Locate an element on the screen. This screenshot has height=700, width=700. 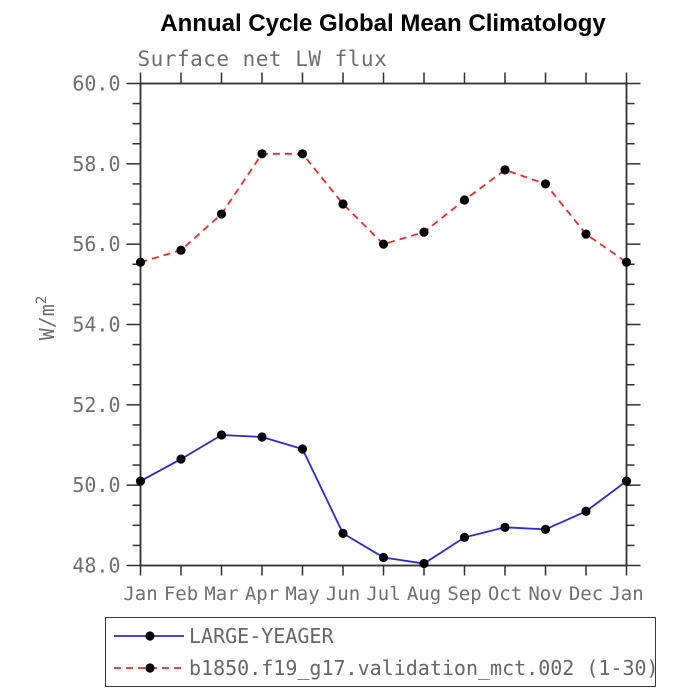
legend-line-sample-dashed is located at coordinates (149, 668).